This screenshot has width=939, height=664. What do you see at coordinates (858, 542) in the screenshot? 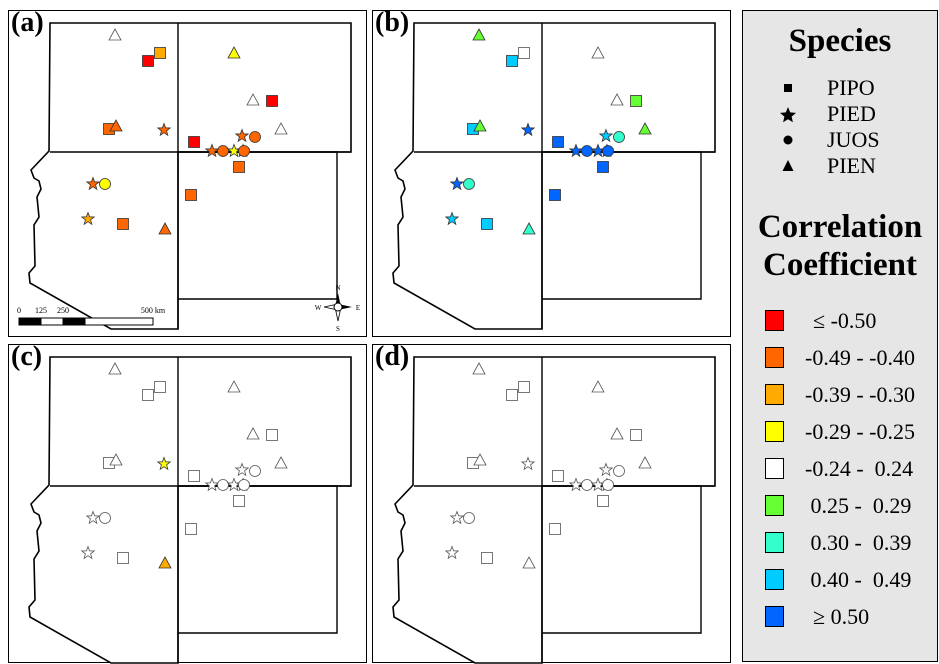
I see `class-label: 0.30 - 0.39` at bounding box center [858, 542].